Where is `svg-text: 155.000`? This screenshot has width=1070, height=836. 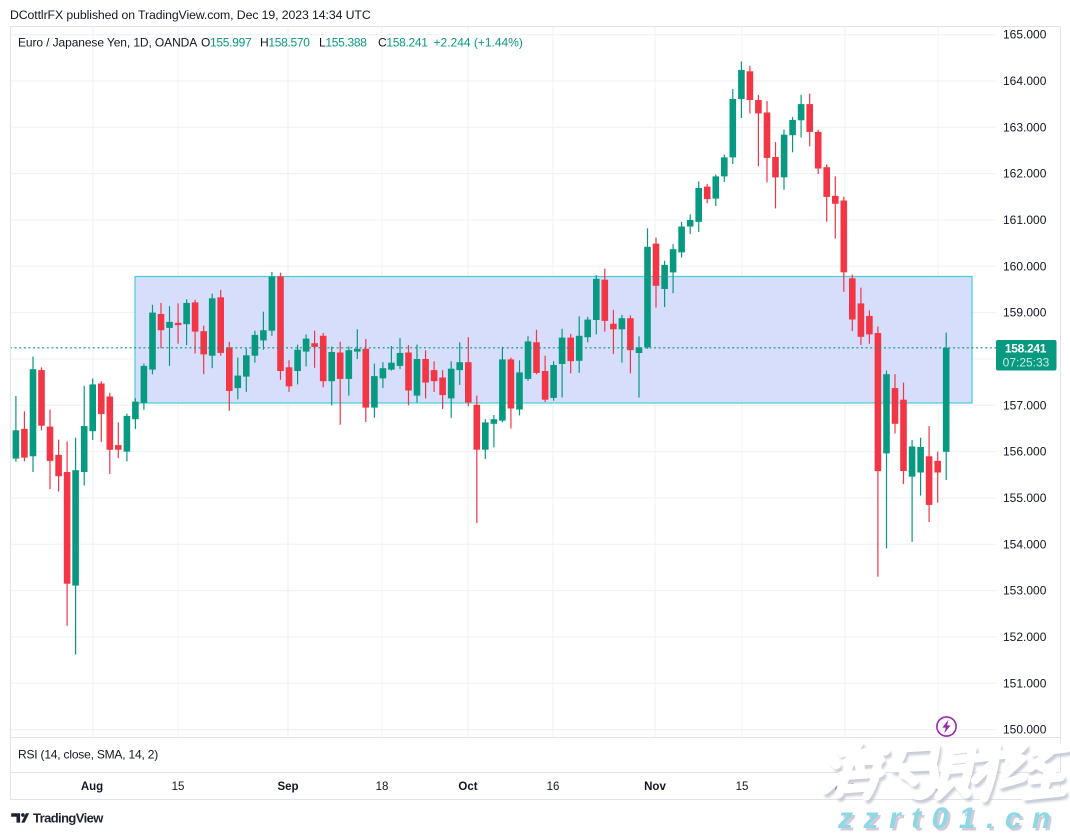
svg-text: 155.000 is located at coordinates (1025, 498).